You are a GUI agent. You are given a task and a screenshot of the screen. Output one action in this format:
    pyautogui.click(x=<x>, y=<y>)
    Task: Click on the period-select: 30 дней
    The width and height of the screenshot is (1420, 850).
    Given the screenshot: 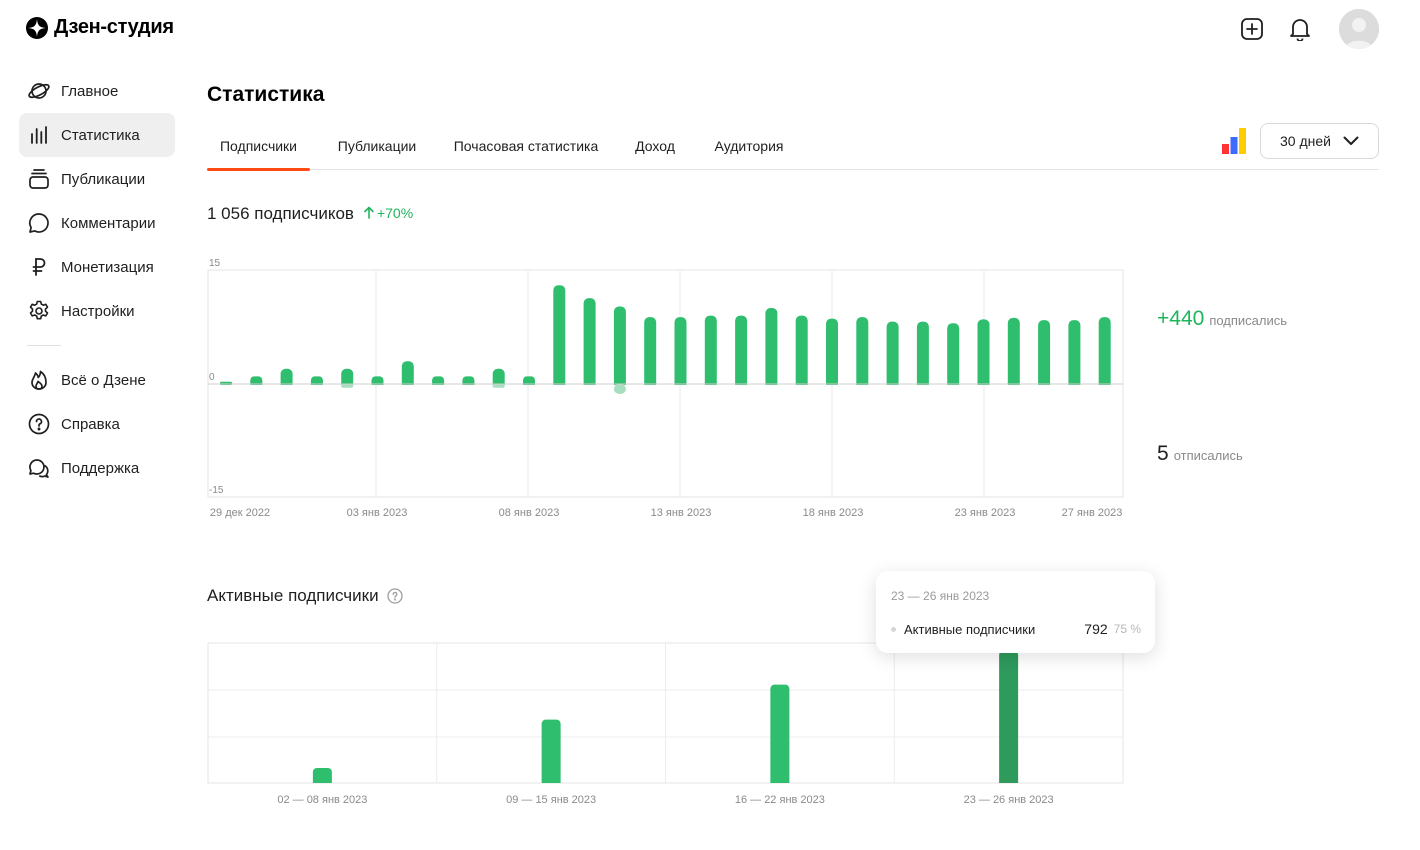 What is the action you would take?
    pyautogui.click(x=1319, y=141)
    